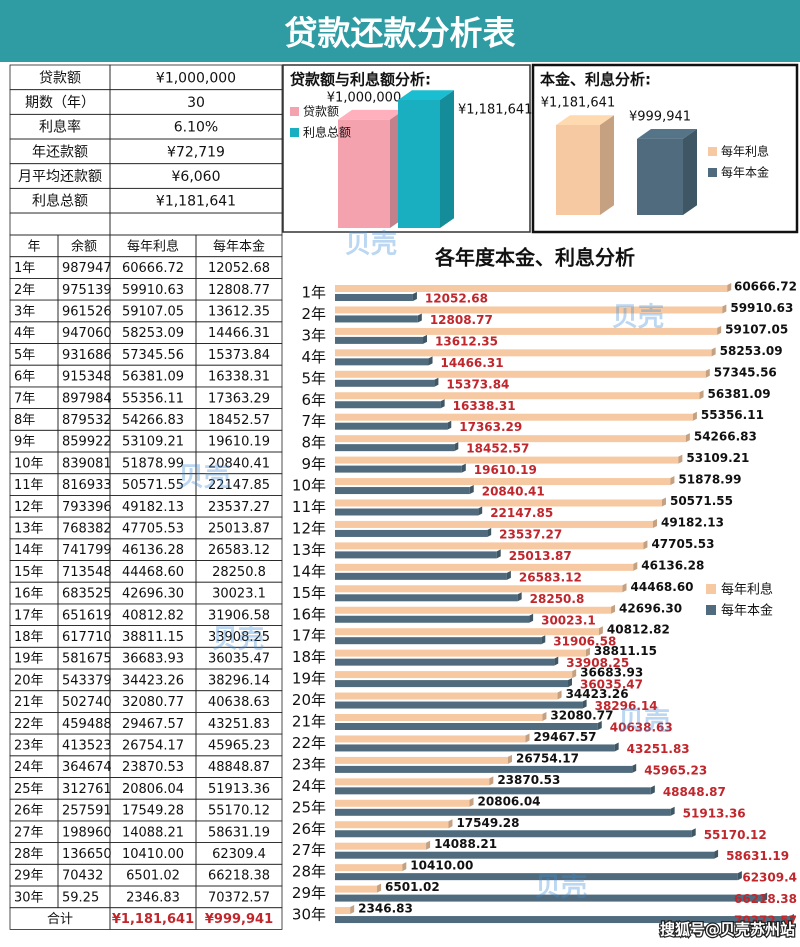 The height and width of the screenshot is (947, 800). I want to click on table-text: 14年, so click(29, 550).